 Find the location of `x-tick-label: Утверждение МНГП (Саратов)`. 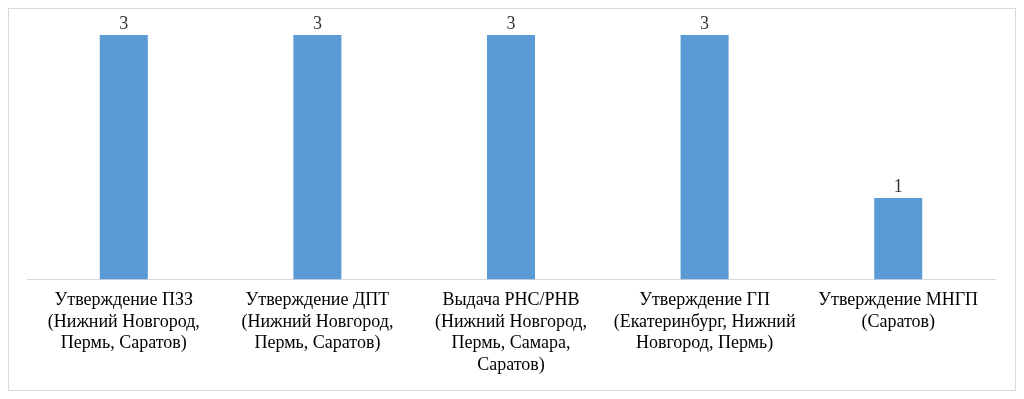

x-tick-label: Утверждение МНГП (Саратов) is located at coordinates (898, 310).